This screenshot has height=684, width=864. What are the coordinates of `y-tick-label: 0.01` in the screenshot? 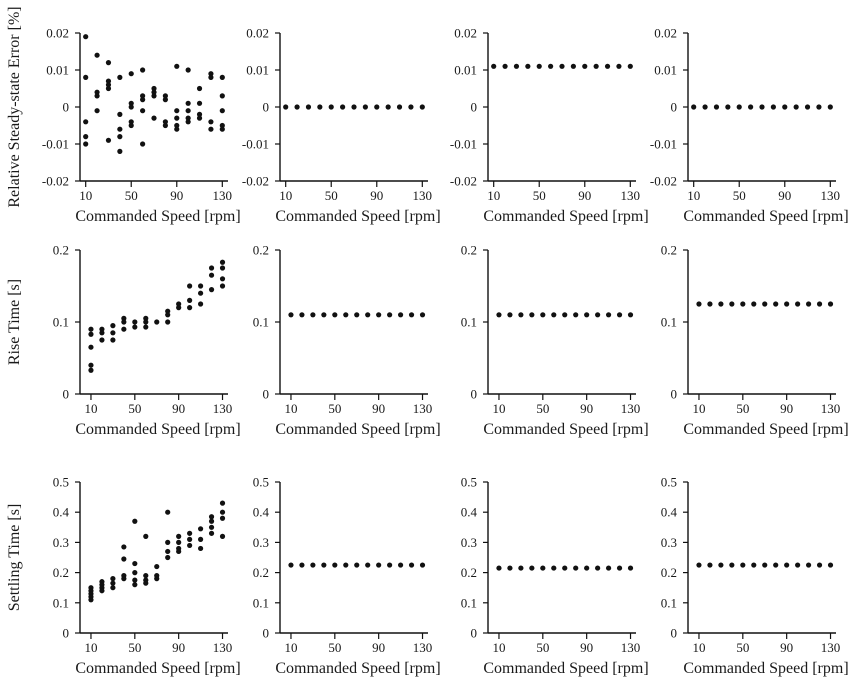 It's located at (257, 70).